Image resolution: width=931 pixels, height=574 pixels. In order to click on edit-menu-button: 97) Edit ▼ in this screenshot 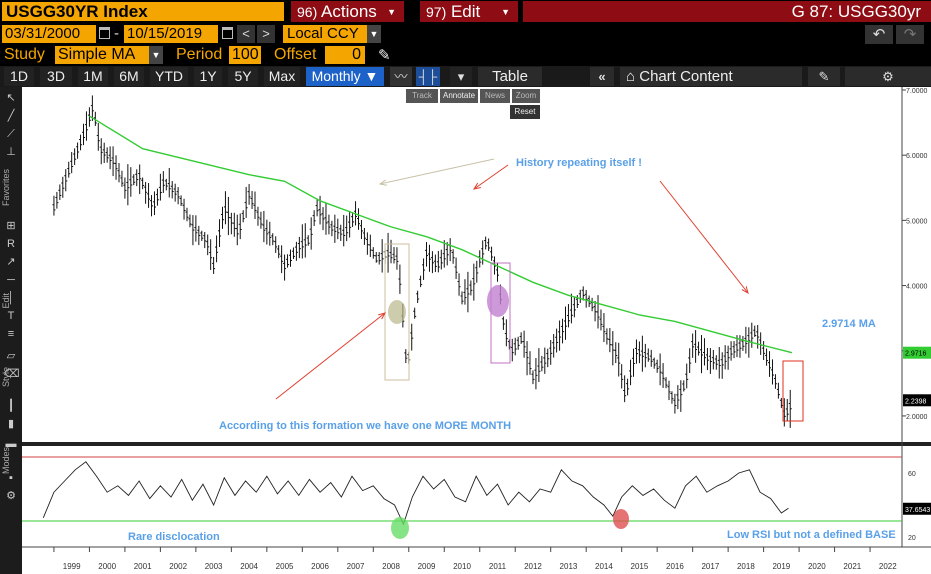, I will do `click(469, 11)`.